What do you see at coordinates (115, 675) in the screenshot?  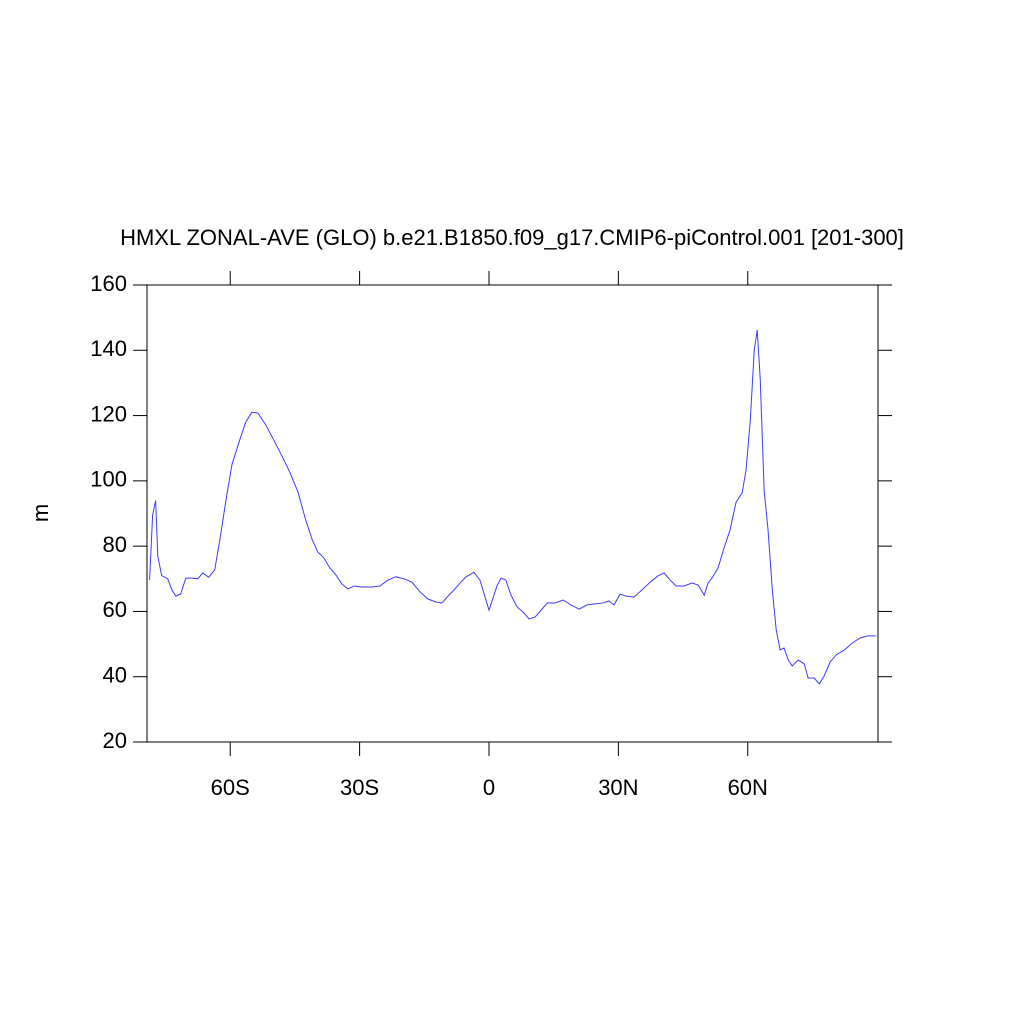 I see `y-tick-label: 40` at bounding box center [115, 675].